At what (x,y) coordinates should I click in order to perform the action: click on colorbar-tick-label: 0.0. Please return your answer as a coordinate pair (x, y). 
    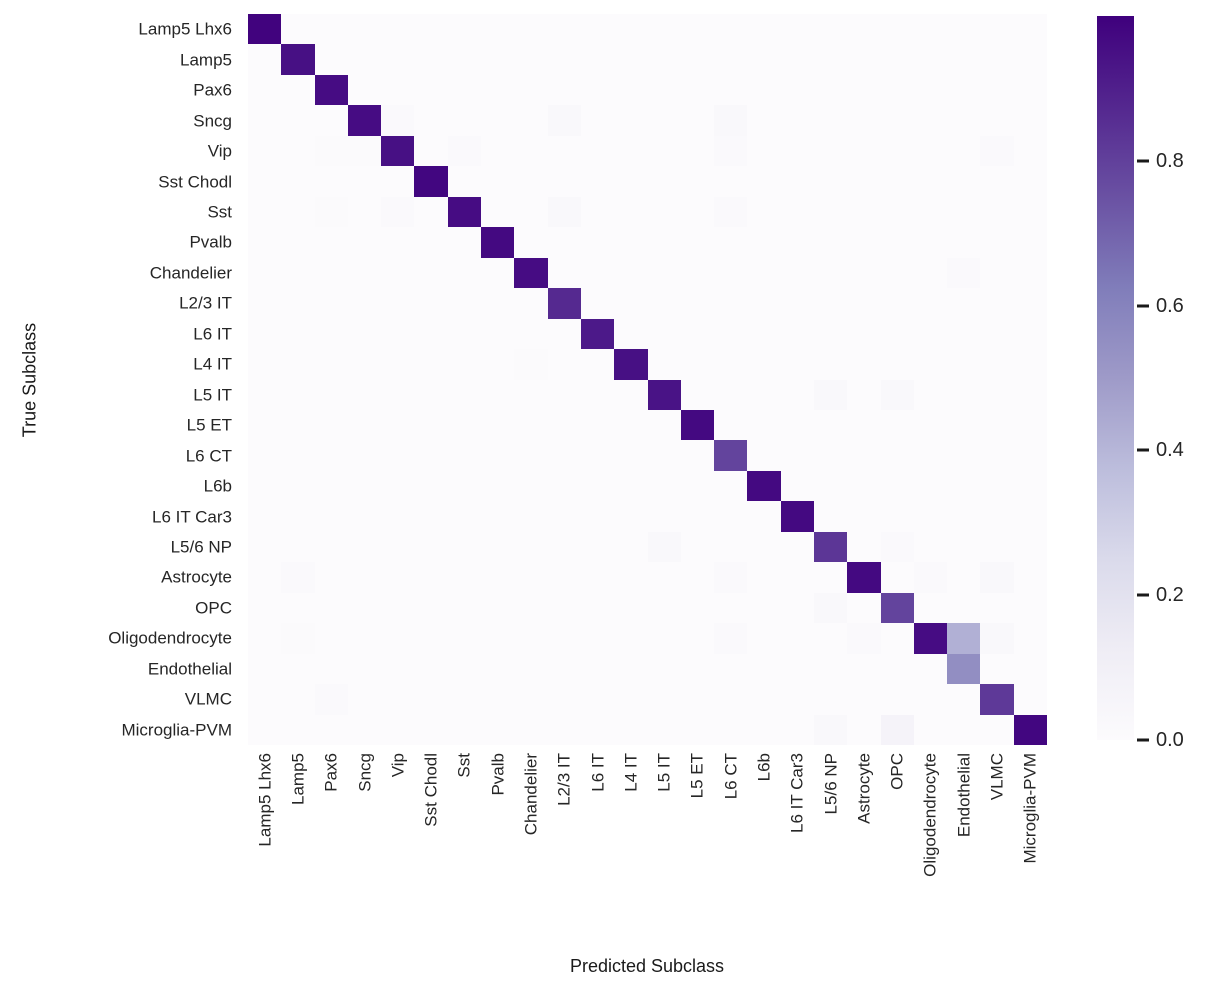
    Looking at the image, I should click on (1170, 740).